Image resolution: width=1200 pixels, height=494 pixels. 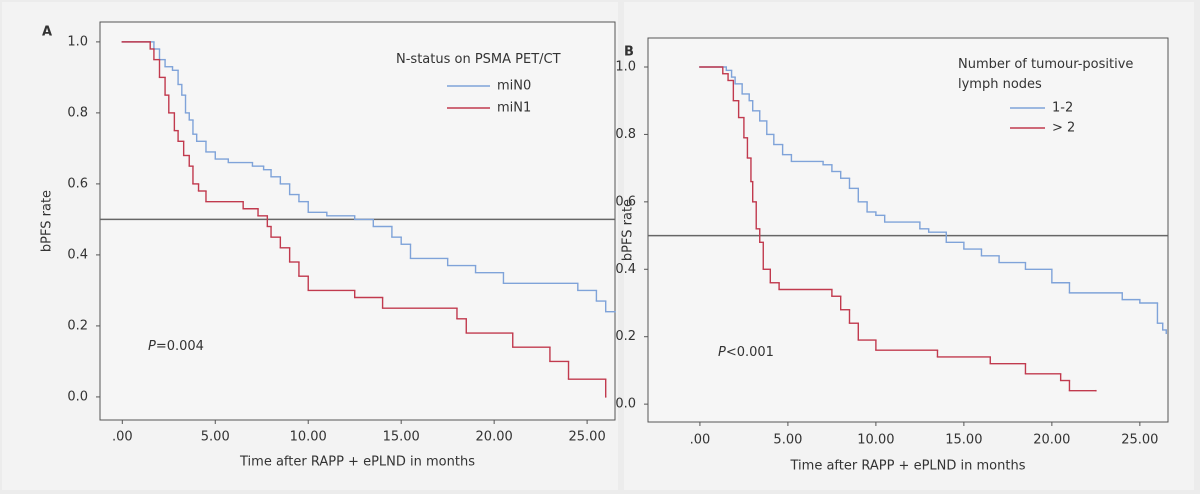 What do you see at coordinates (629, 52) in the screenshot?
I see `panel-label: B` at bounding box center [629, 52].